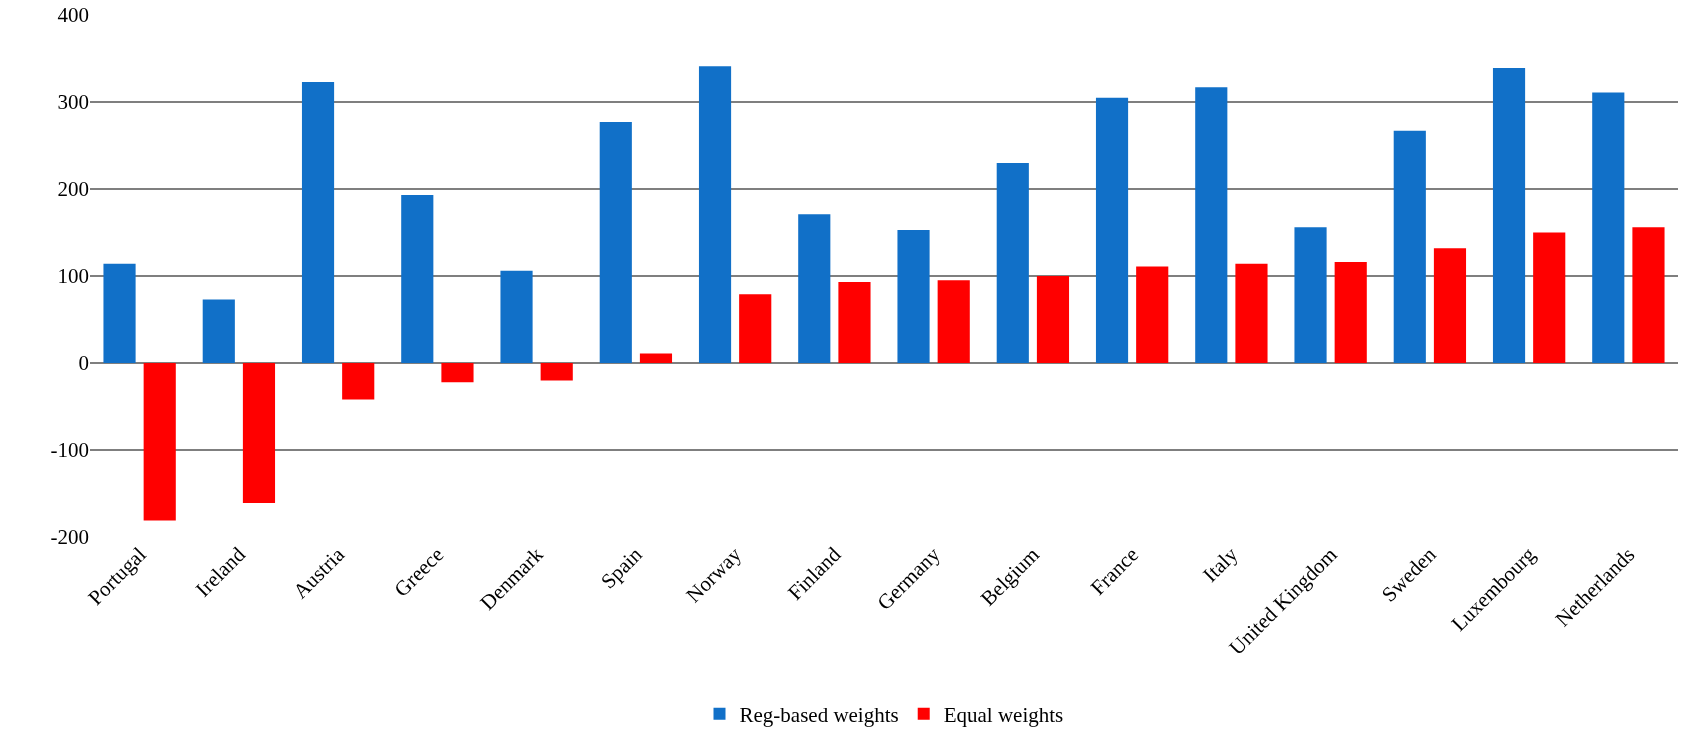 The width and height of the screenshot is (1688, 745). Describe the element at coordinates (73, 102) in the screenshot. I see `y-tick-label: 300` at that location.